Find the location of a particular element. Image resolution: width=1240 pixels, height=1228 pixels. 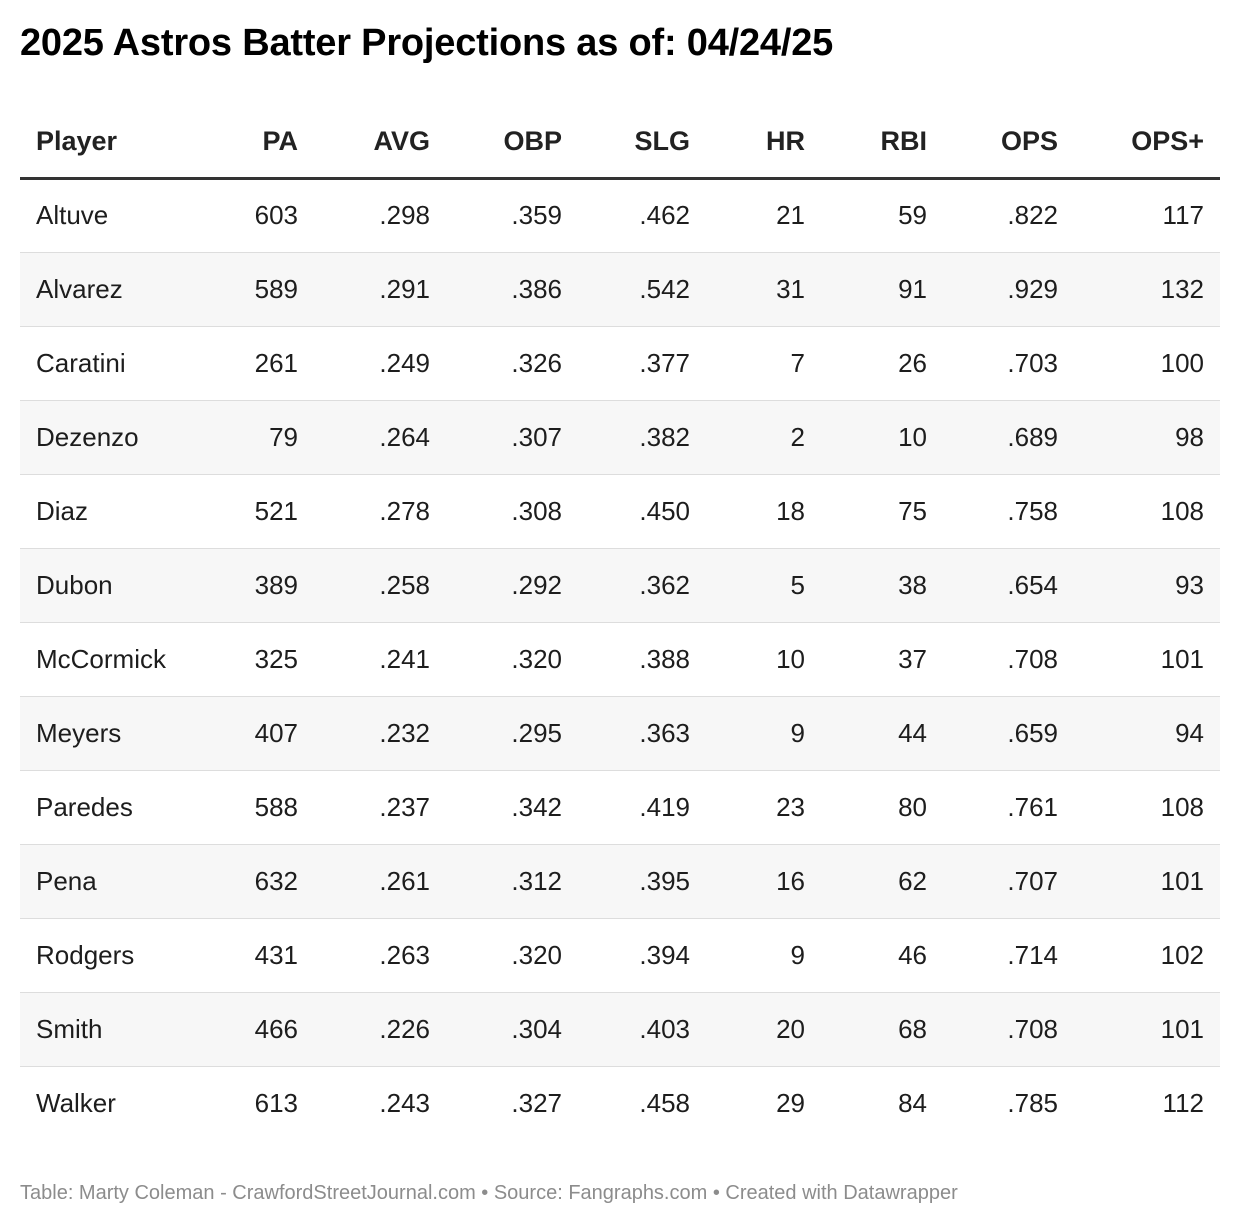

cell-ops: .654 is located at coordinates (1008, 585).